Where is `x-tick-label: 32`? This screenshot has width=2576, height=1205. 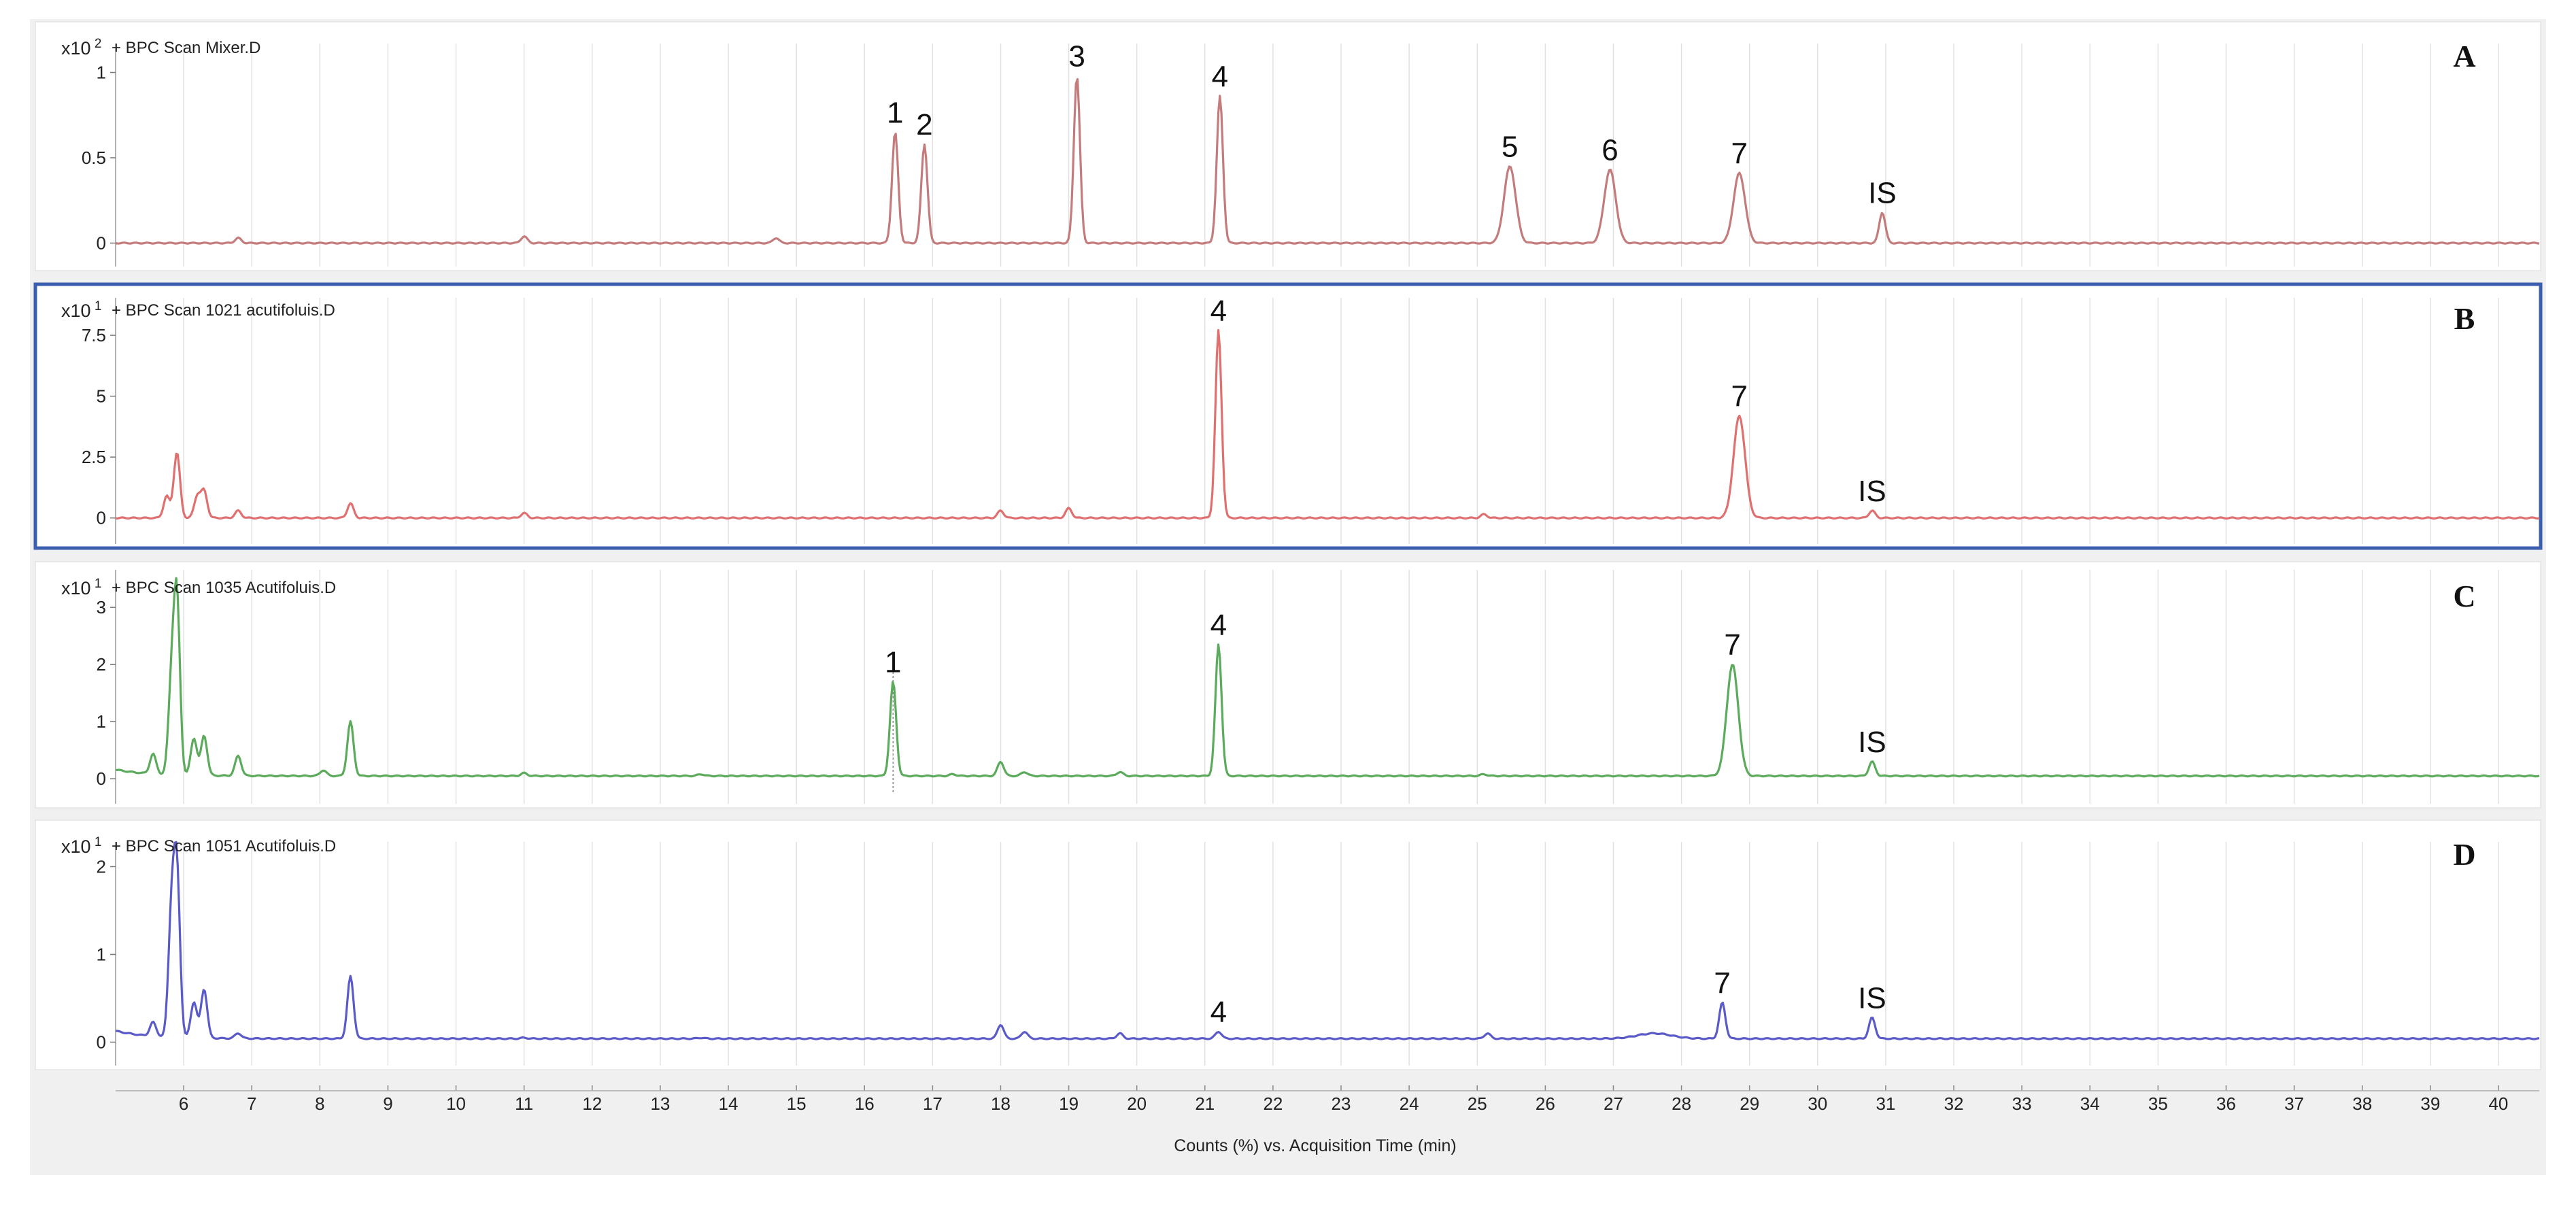
x-tick-label: 32 is located at coordinates (1954, 1103).